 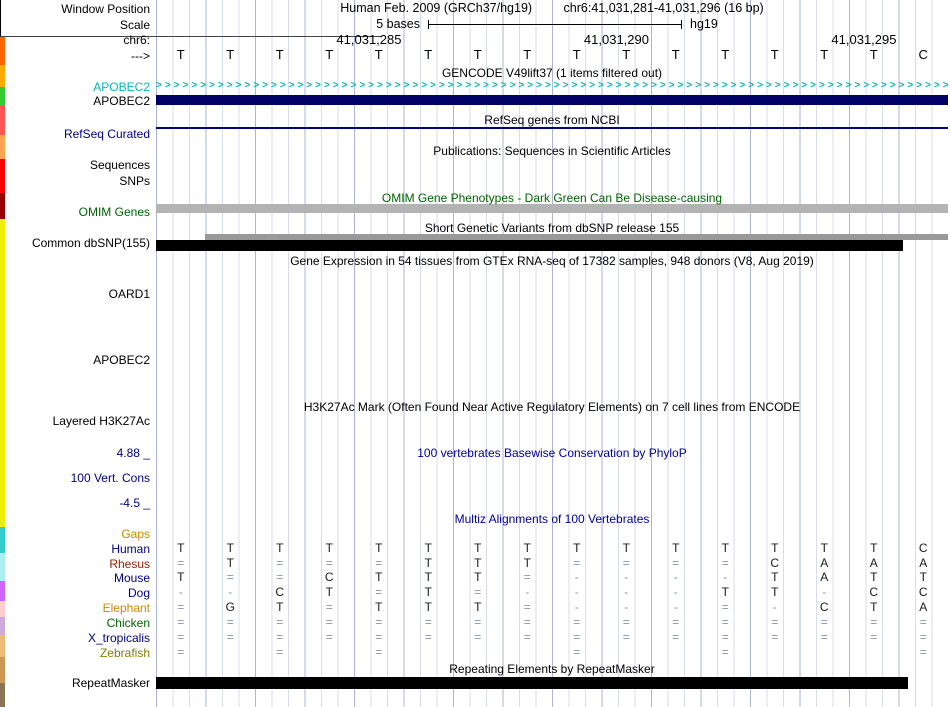 What do you see at coordinates (552, 208) in the screenshot?
I see `omim-gene-bar` at bounding box center [552, 208].